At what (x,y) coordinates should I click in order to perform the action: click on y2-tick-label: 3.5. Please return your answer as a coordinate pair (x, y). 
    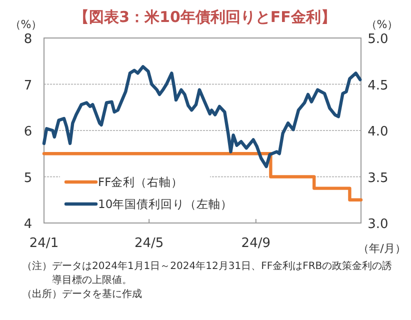
    Looking at the image, I should click on (378, 178).